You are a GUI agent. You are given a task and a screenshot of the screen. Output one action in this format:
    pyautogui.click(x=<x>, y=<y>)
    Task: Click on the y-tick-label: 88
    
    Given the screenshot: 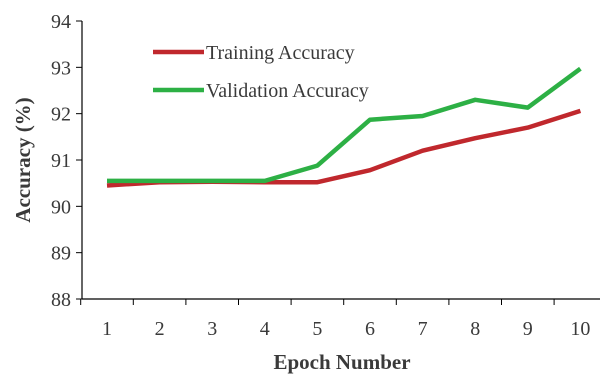 What is the action you would take?
    pyautogui.click(x=61, y=300)
    